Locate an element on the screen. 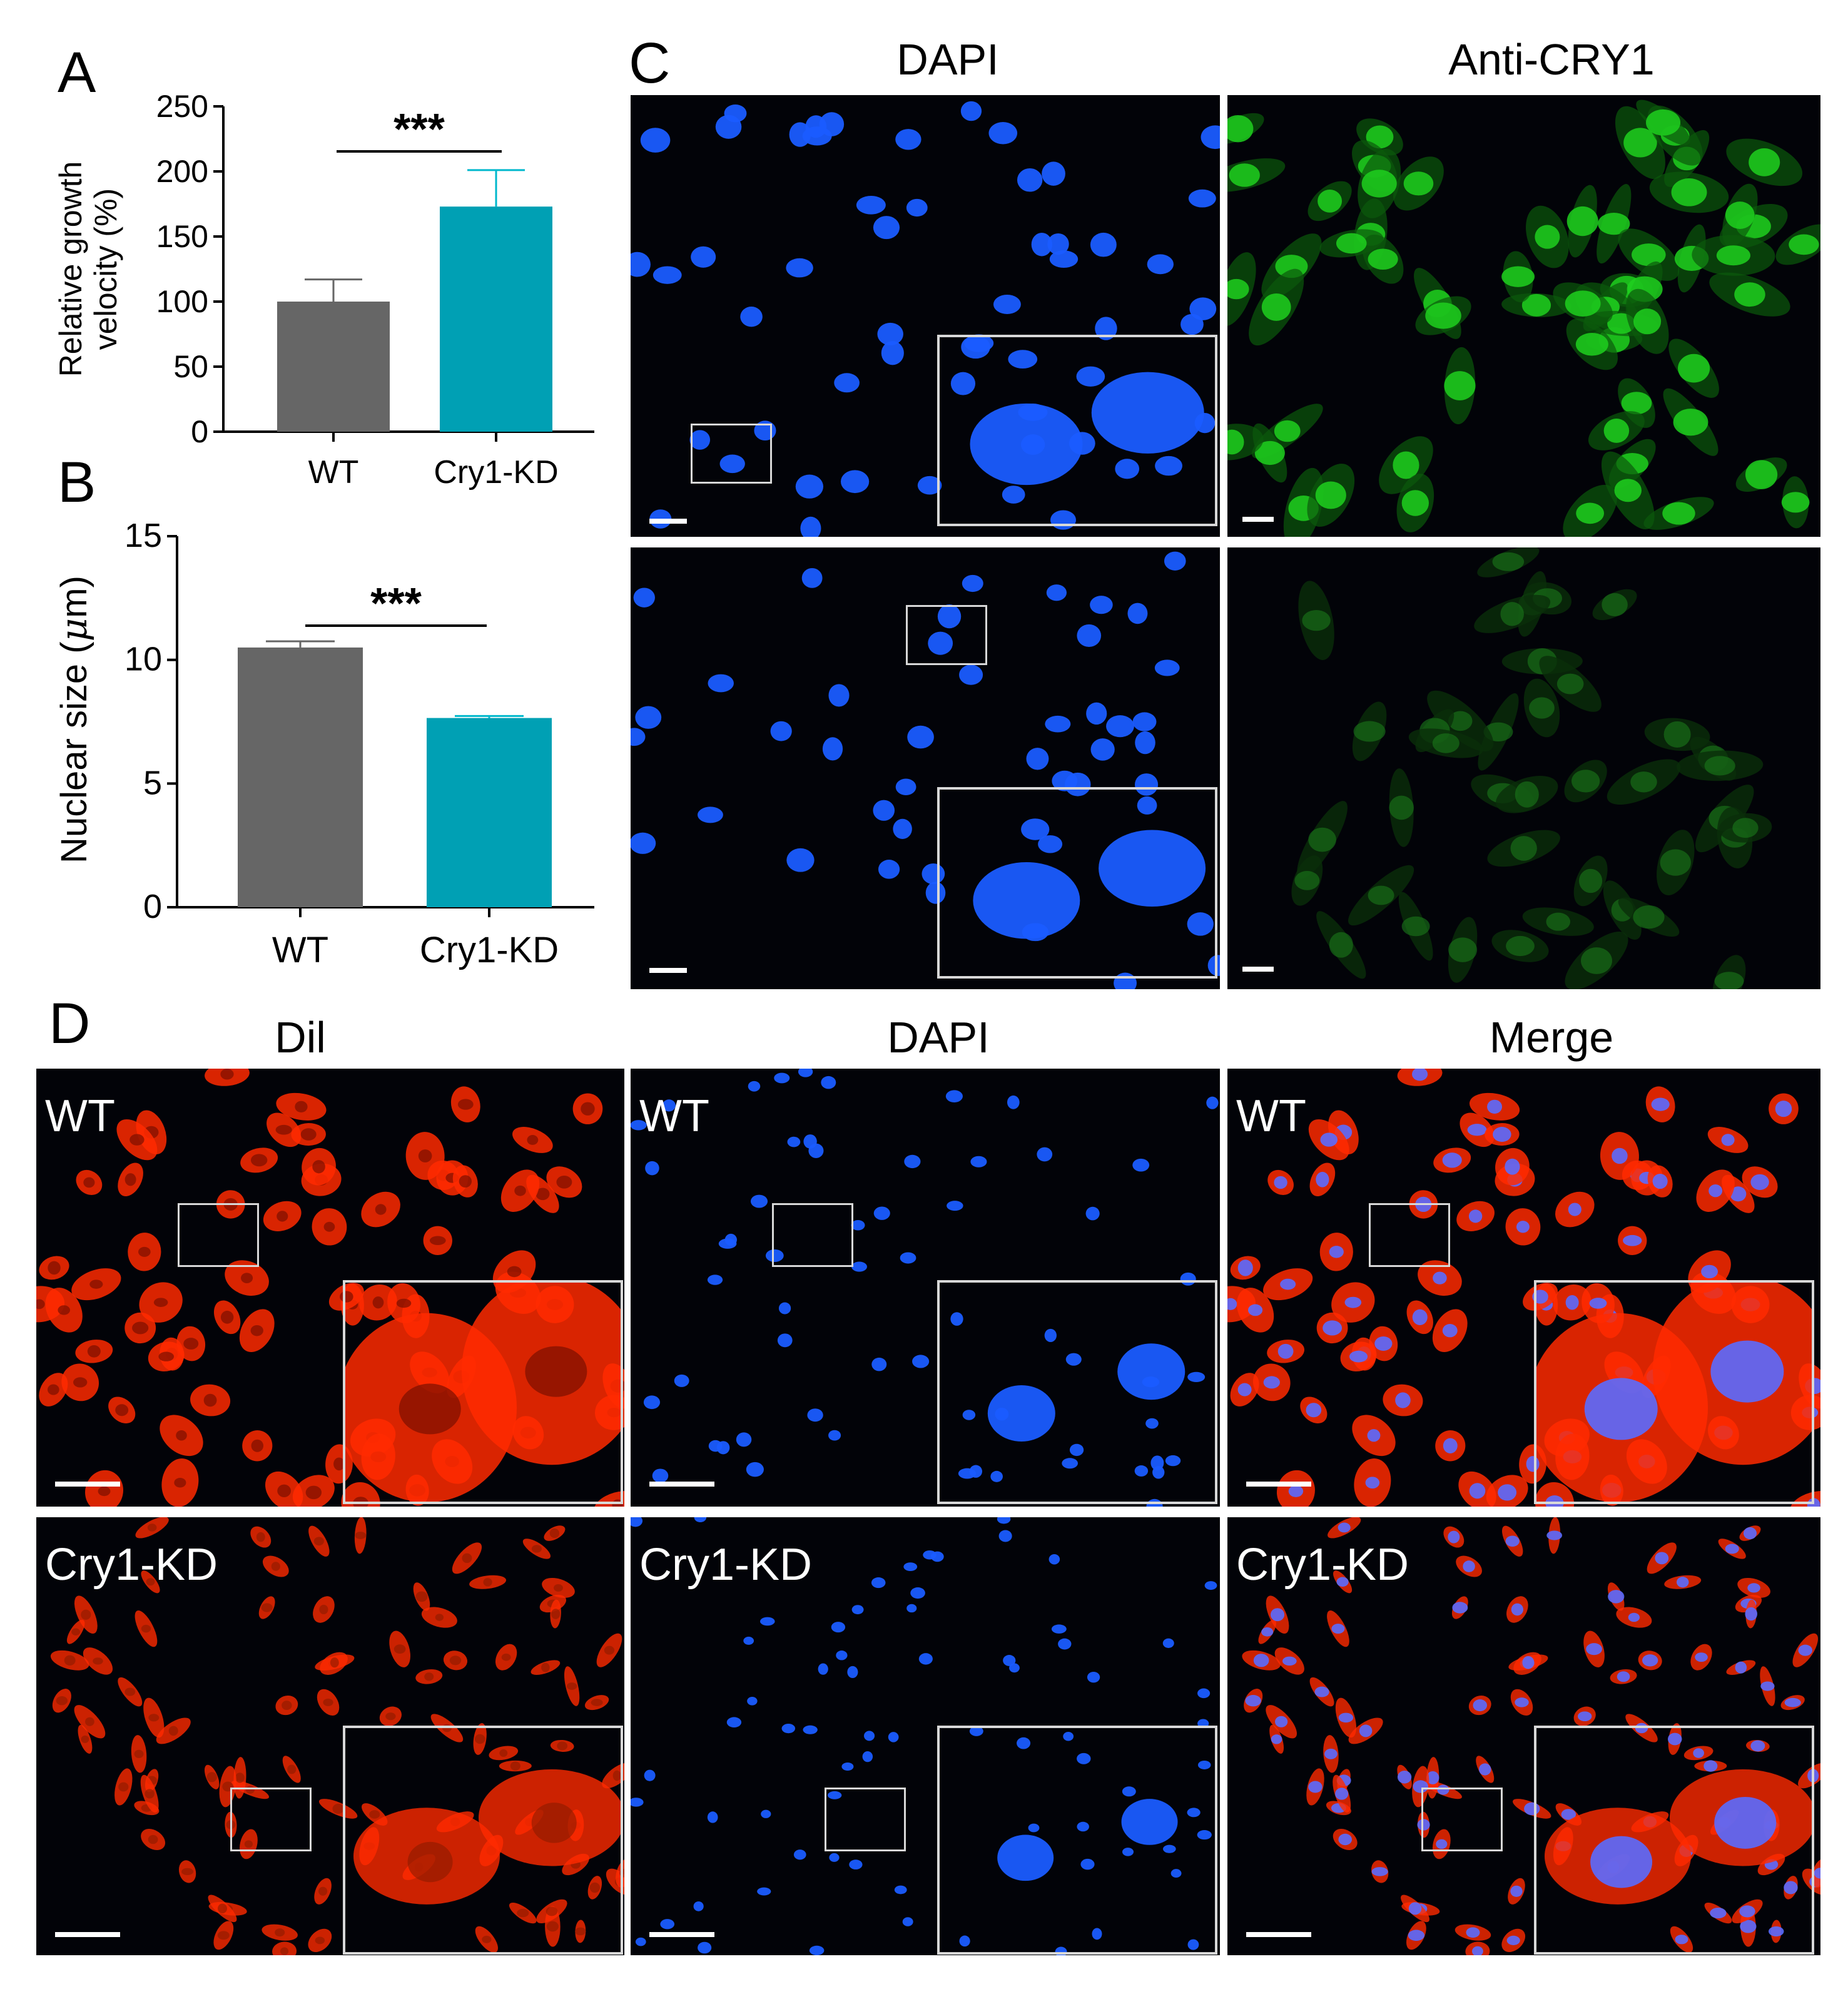  chart-b-nuclear-size: 0 5 10 15 WT Cry1-KD *** Nuclear size (μm) is located at coordinates (323, 743).